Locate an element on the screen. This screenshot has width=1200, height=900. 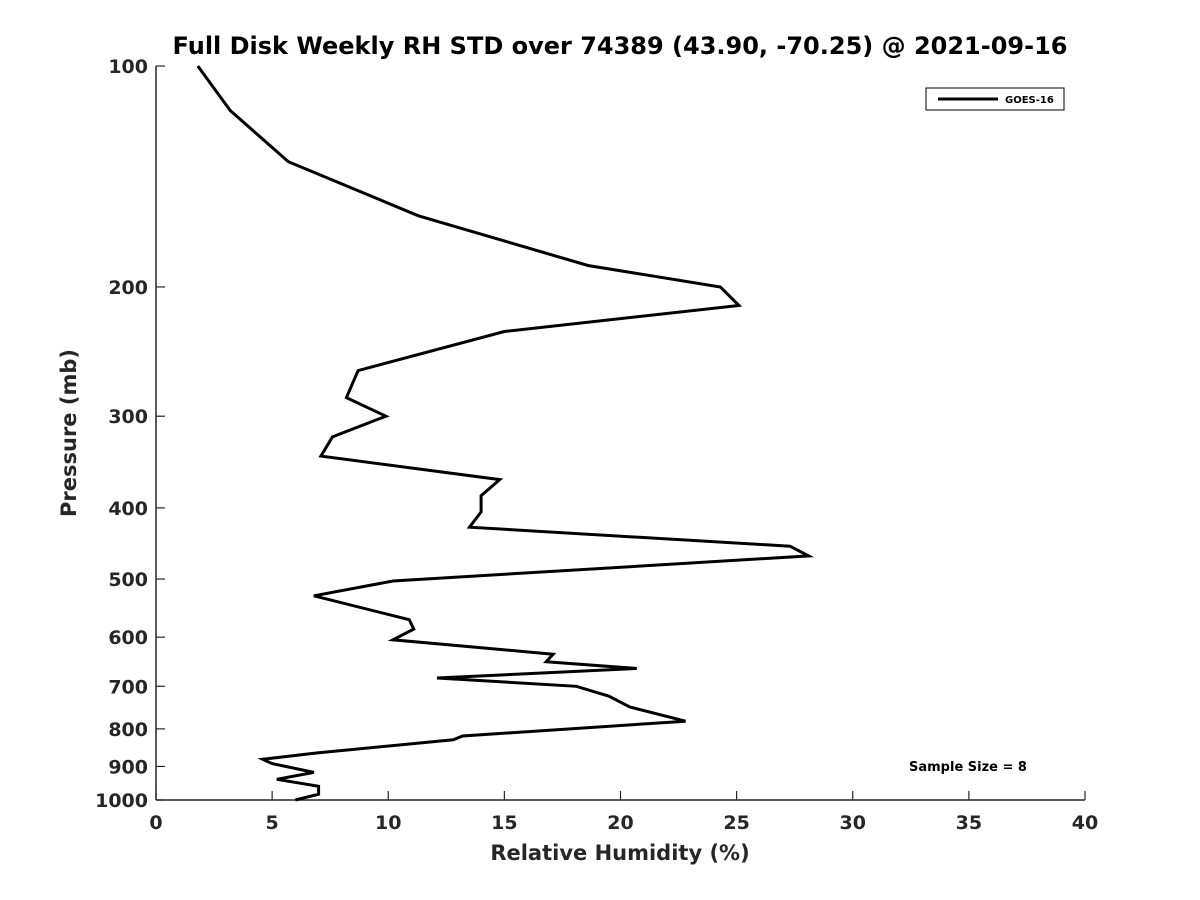
x-tick-label: 5 is located at coordinates (272, 823).